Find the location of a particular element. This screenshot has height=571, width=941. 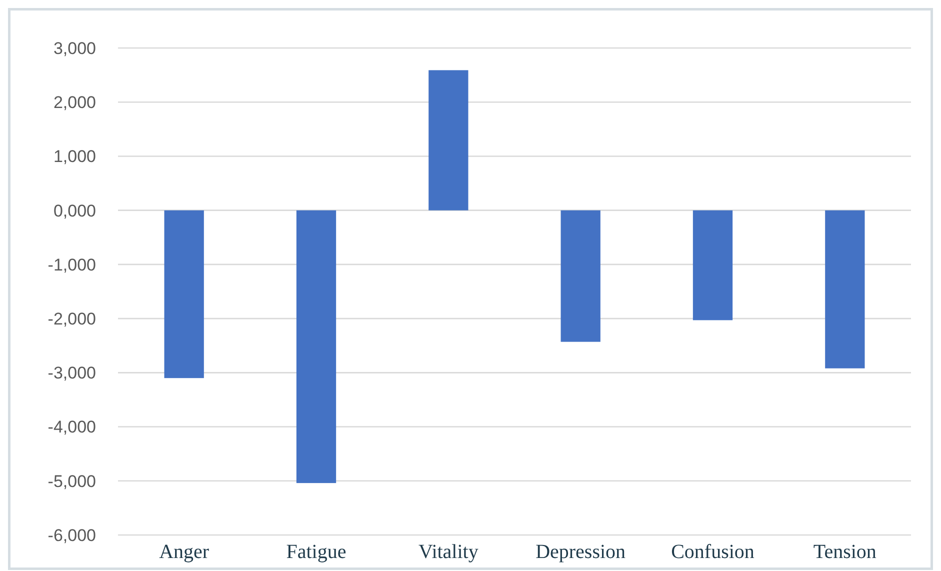

y-tick-label: -4,000 is located at coordinates (72, 427).